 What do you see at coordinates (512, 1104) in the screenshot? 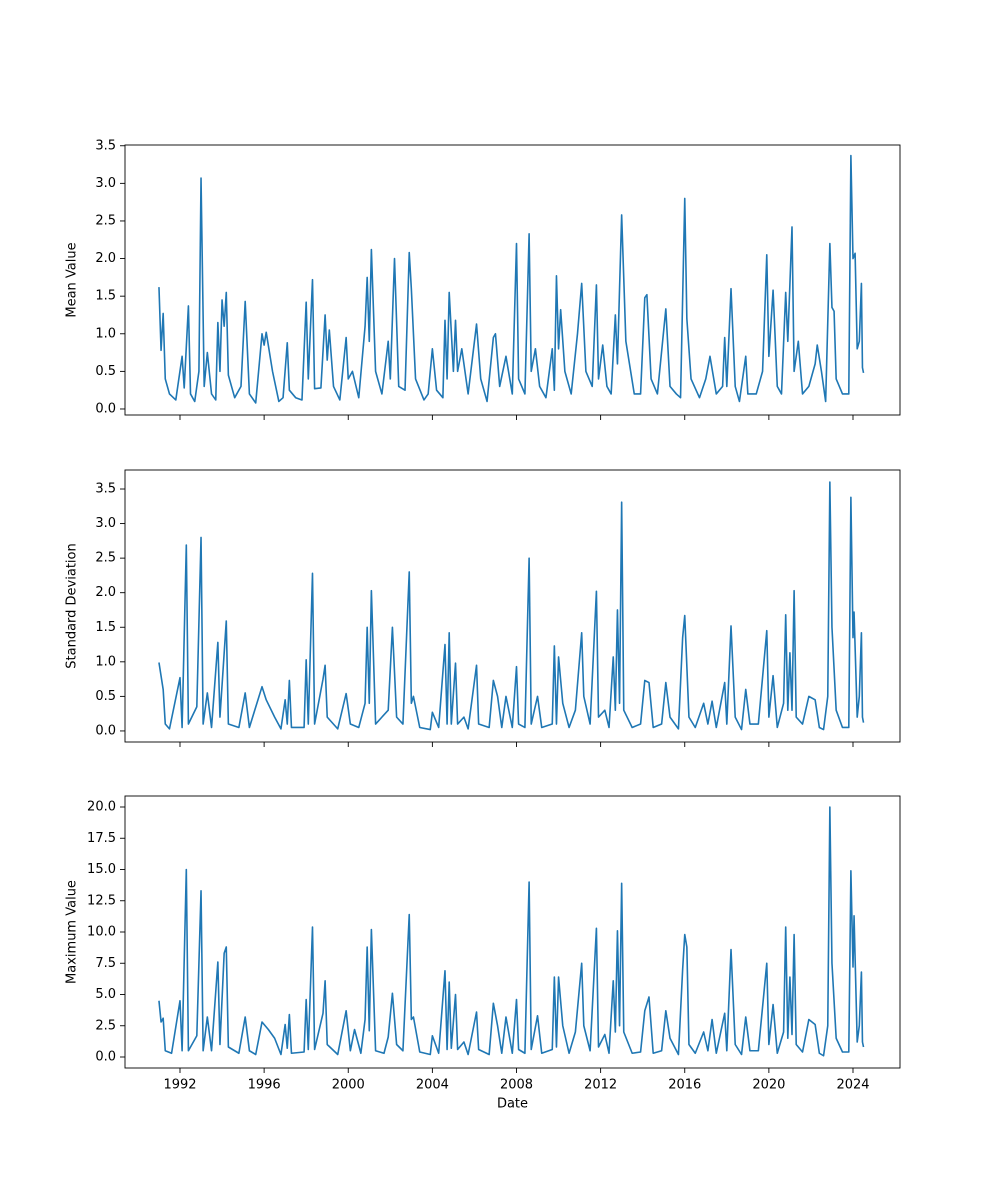
I see `x-axis-label: Date` at bounding box center [512, 1104].